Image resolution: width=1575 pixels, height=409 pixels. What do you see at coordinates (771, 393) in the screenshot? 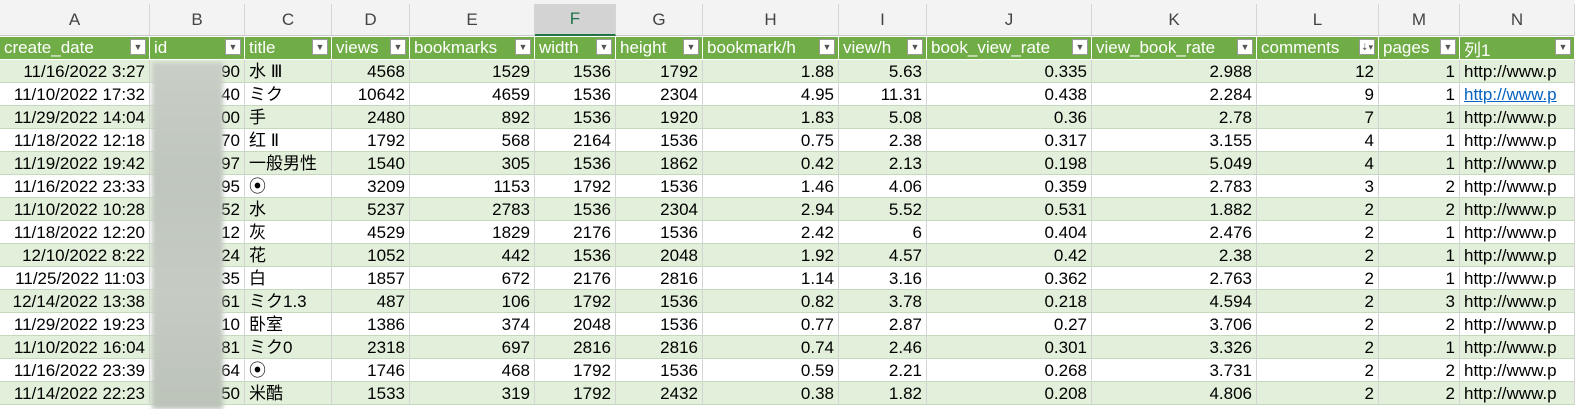
I see `cell-bookmark-h: 0.38` at bounding box center [771, 393].